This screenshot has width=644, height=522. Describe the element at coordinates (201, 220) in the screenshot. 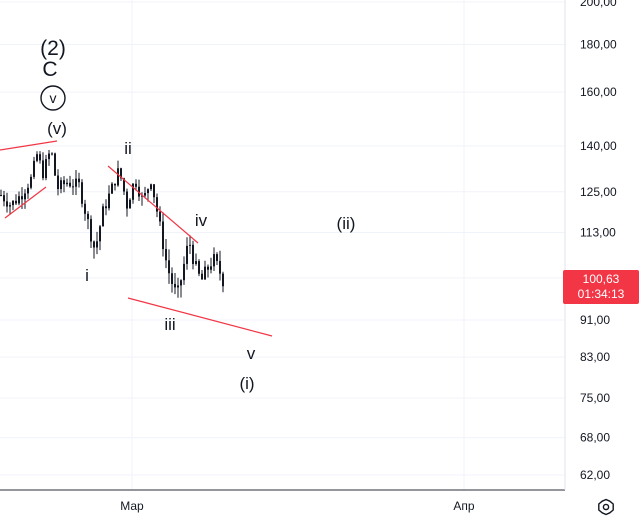

I see `wave-label: iv` at that location.